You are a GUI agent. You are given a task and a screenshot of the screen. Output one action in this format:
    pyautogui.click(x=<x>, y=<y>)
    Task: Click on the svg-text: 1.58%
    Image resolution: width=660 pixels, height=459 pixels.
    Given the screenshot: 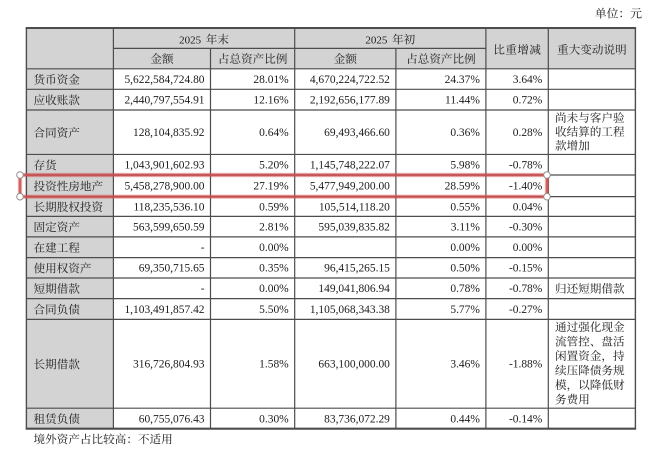 What is the action you would take?
    pyautogui.click(x=274, y=365)
    